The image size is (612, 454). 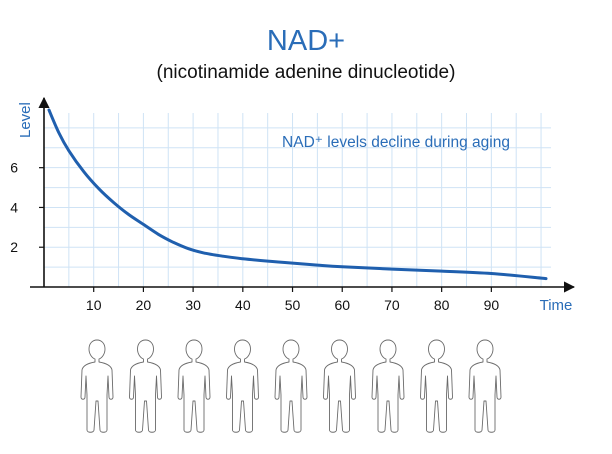 What do you see at coordinates (306, 72) in the screenshot?
I see `chart-subtitle: (nicotinamide adenine dinucleotide)` at bounding box center [306, 72].